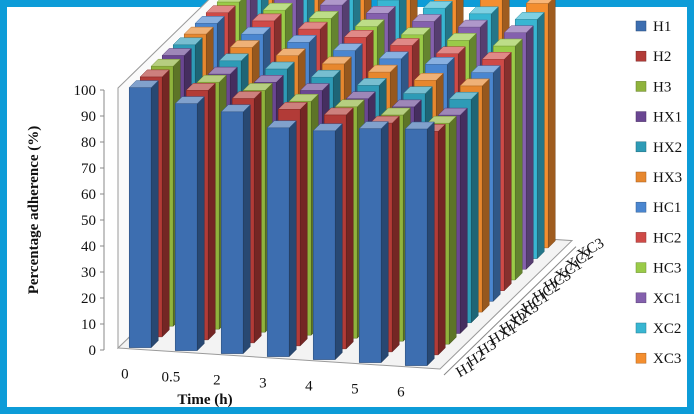 The image size is (694, 414). I want to click on bar-h1-t0, so click(143, 214).